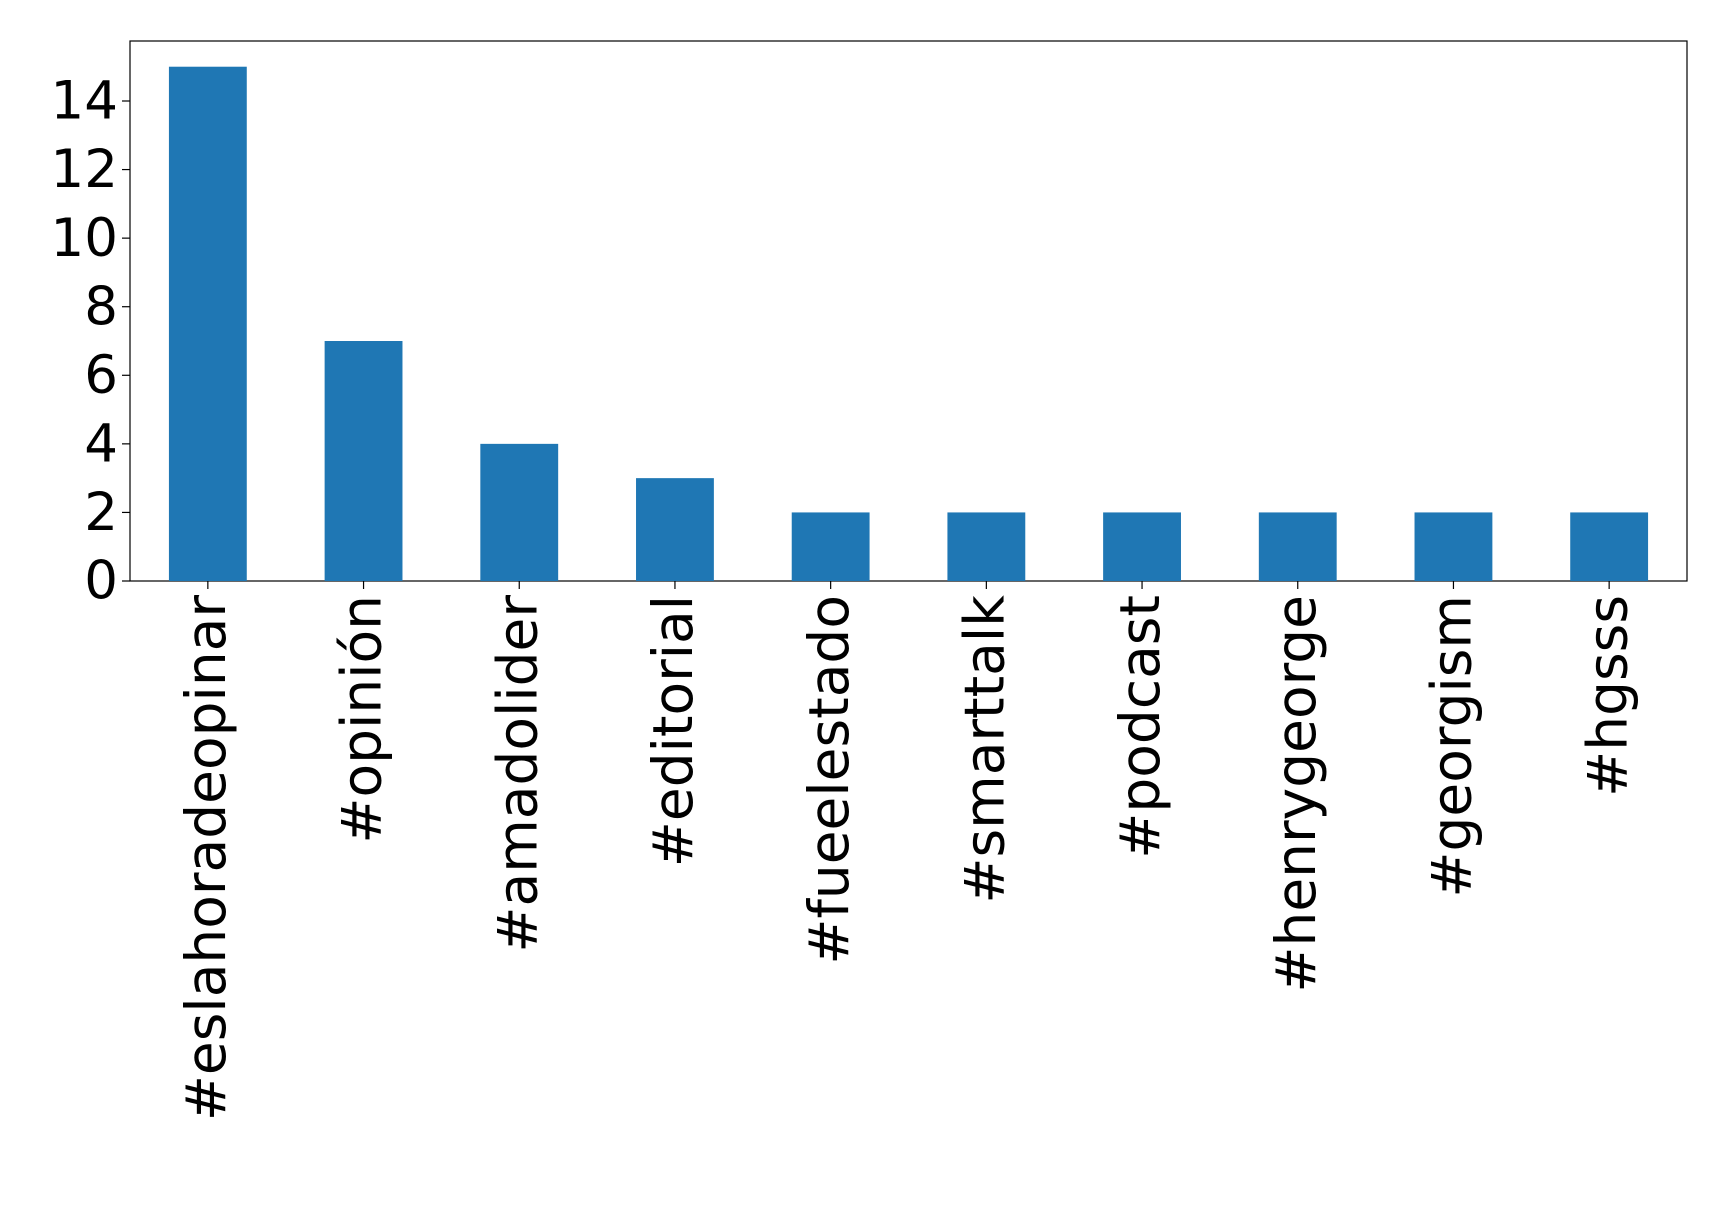 The width and height of the screenshot is (1719, 1226). What do you see at coordinates (984, 749) in the screenshot?
I see `x-tick-label: #smarttalk` at bounding box center [984, 749].